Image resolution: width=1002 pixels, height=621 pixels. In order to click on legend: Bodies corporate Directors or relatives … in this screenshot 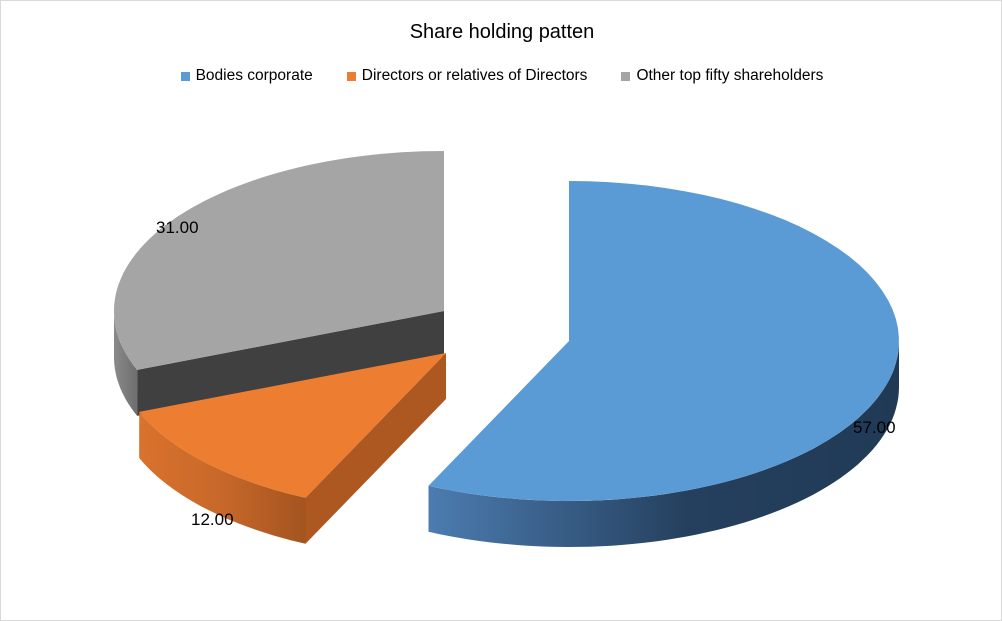, I will do `click(501, 76)`.